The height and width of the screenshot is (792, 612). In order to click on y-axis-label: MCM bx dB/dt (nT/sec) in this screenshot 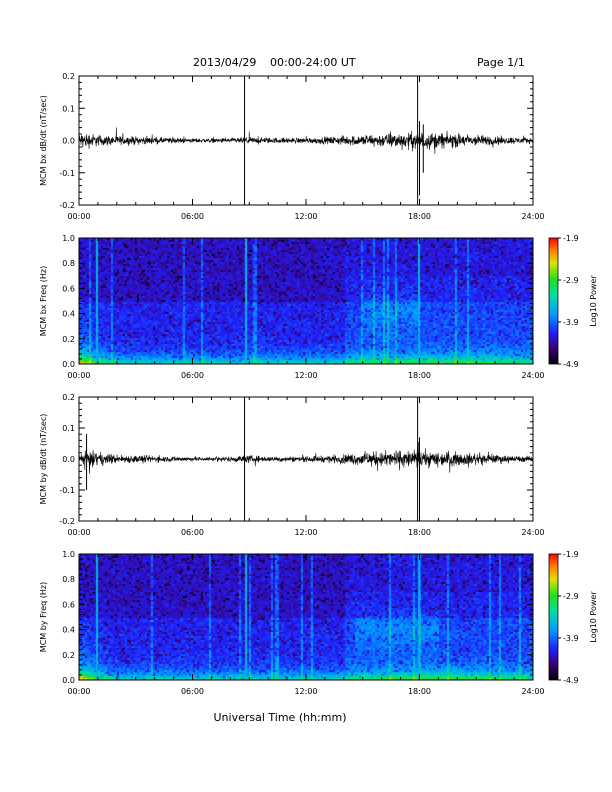, I will do `click(43, 140)`.